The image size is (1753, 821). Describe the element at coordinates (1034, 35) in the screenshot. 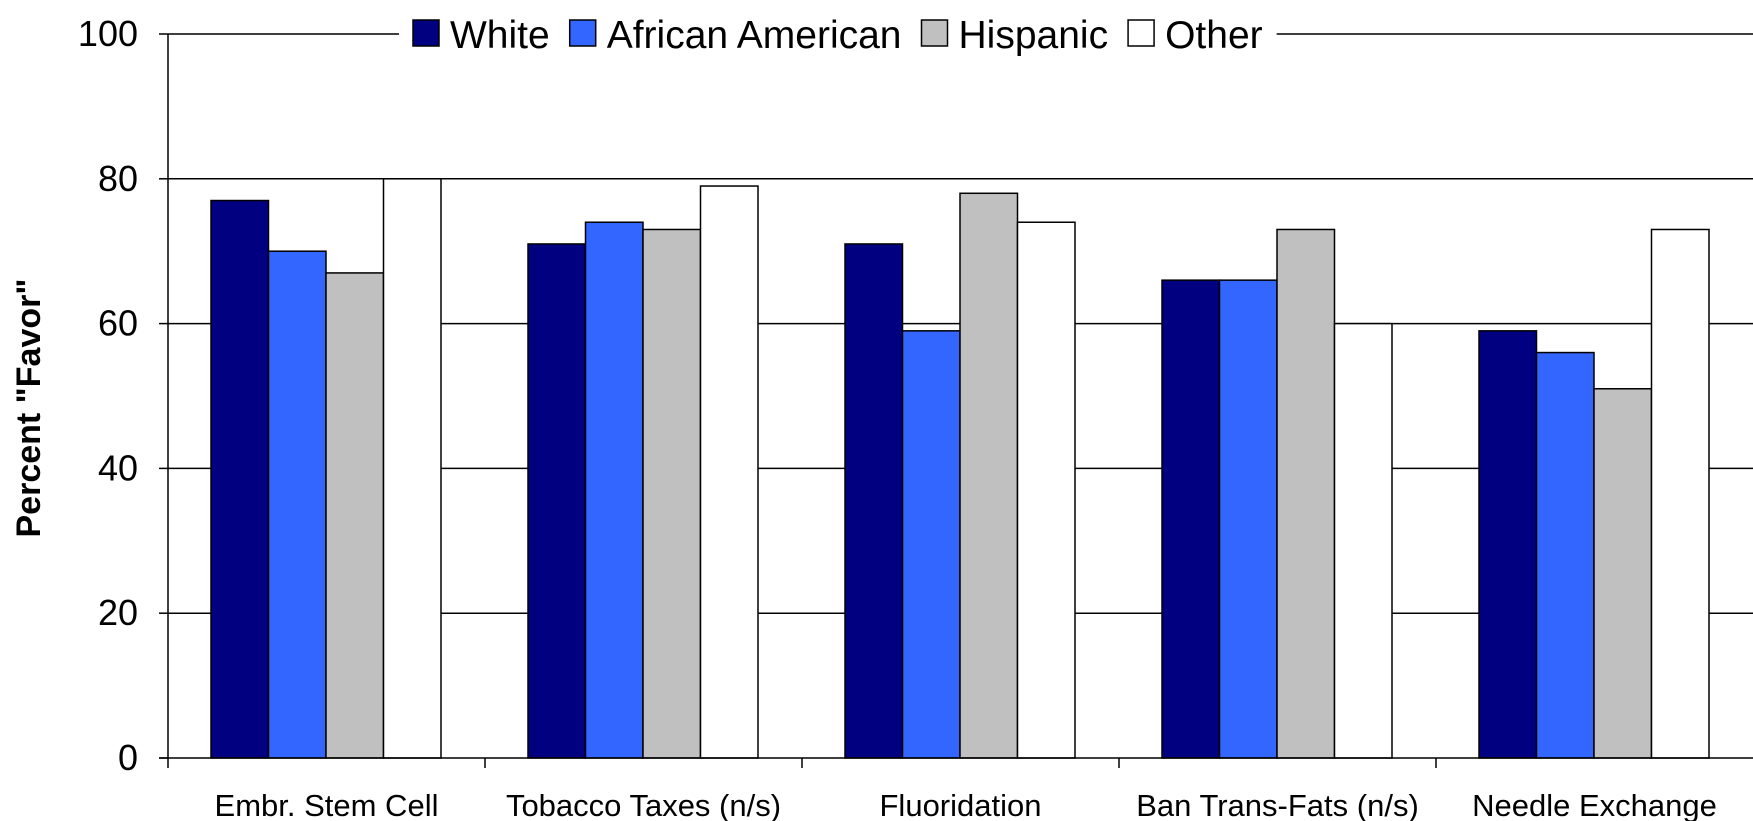

I see `legend-label: Hispanic` at that location.